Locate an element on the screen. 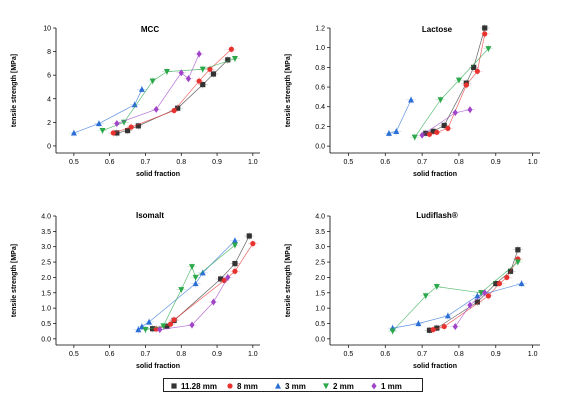  series-11-28-mm is located at coordinates (473, 290).